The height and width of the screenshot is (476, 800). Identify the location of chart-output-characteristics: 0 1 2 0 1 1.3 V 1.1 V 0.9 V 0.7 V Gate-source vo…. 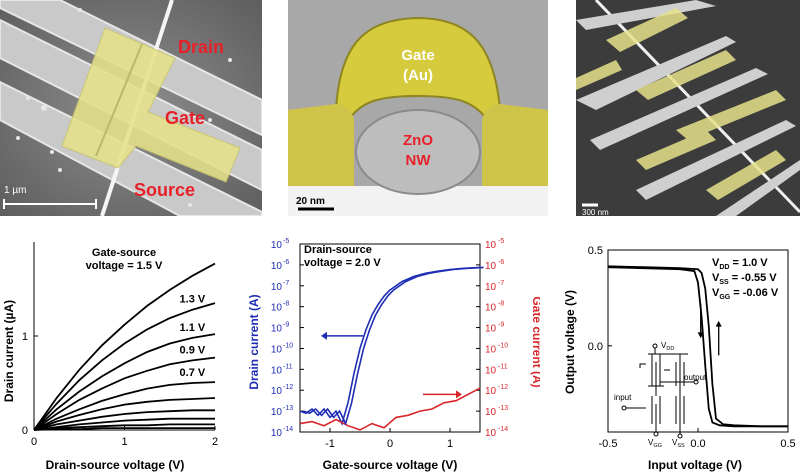
(110, 357).